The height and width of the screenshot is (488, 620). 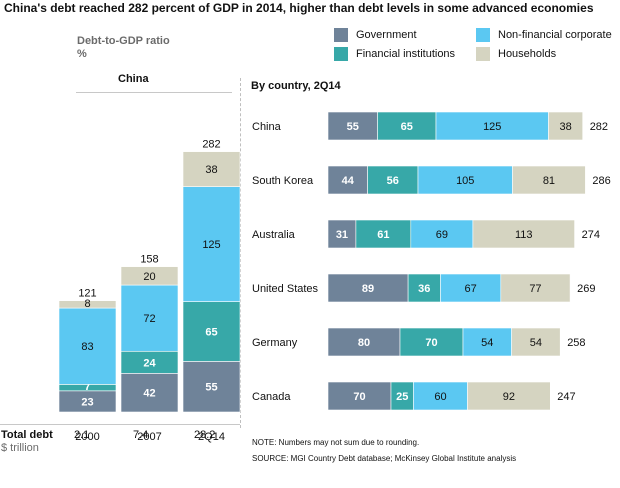 I want to click on hbar-value-label-united-states-financial-institutions: 36, so click(x=424, y=289).